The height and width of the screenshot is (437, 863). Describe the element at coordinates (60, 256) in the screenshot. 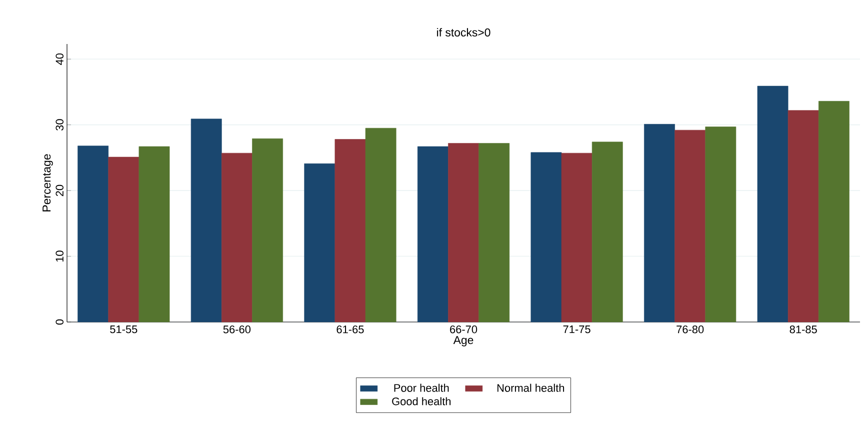

I see `y-tick-label: 10` at that location.